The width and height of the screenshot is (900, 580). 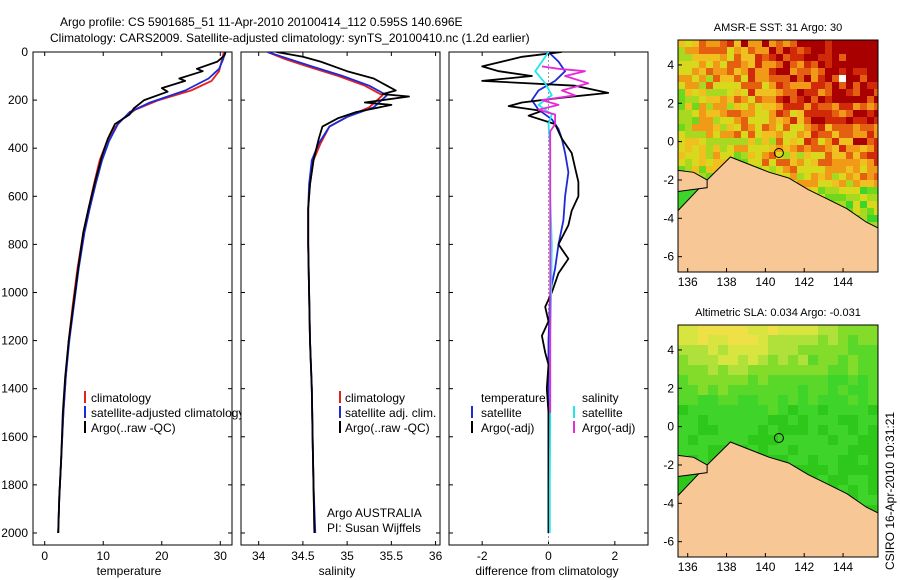 What do you see at coordinates (890, 491) in the screenshot?
I see `timestamp-stamp: CSIRO 16-Apr-2010 10:31:21` at bounding box center [890, 491].